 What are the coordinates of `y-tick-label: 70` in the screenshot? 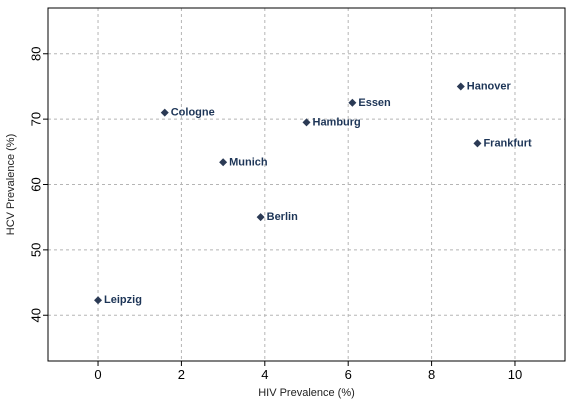 It's located at (36, 119).